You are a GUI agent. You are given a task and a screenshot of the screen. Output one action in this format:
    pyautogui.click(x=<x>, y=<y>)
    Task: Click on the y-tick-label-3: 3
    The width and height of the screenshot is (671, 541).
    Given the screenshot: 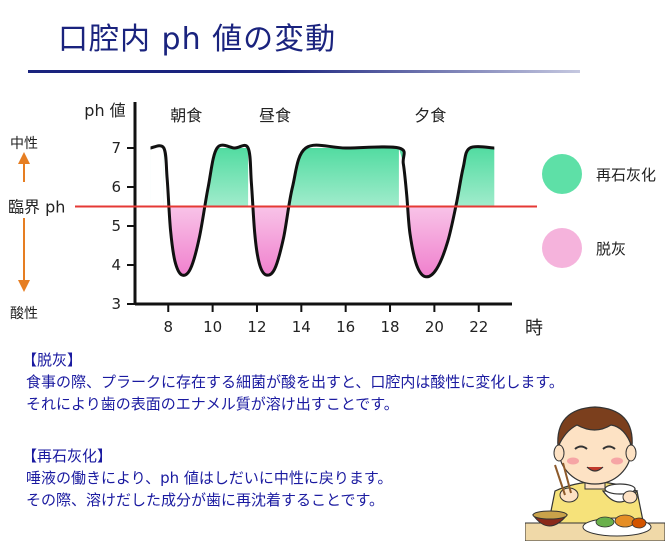 What is the action you would take?
    pyautogui.click(x=116, y=304)
    